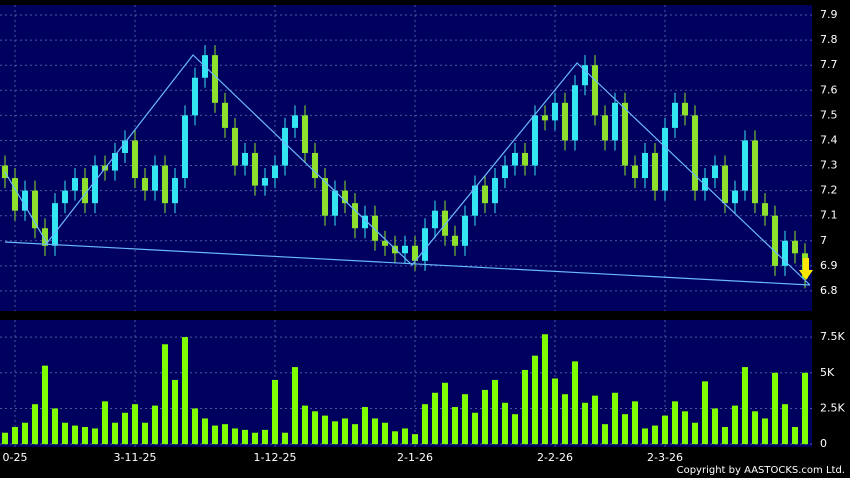 The width and height of the screenshot is (850, 478). What do you see at coordinates (415, 457) in the screenshot?
I see `x-tick-label: 2-1-26` at bounding box center [415, 457].